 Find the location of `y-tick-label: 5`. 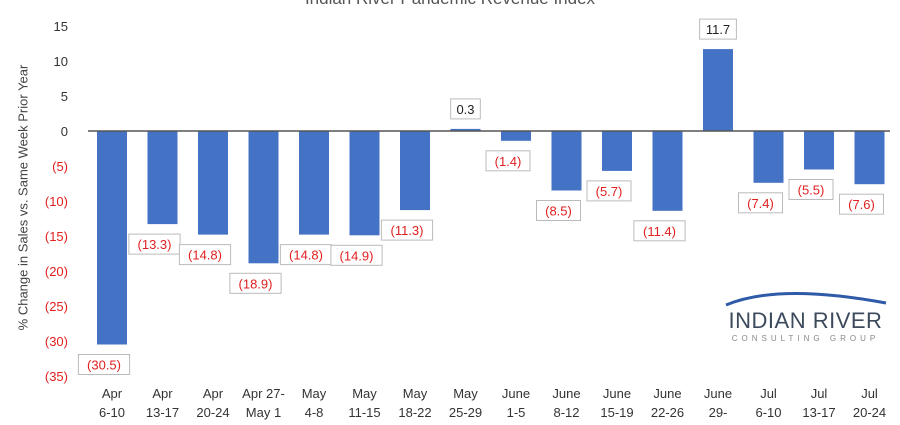

y-tick-label: 5 is located at coordinates (64, 96).